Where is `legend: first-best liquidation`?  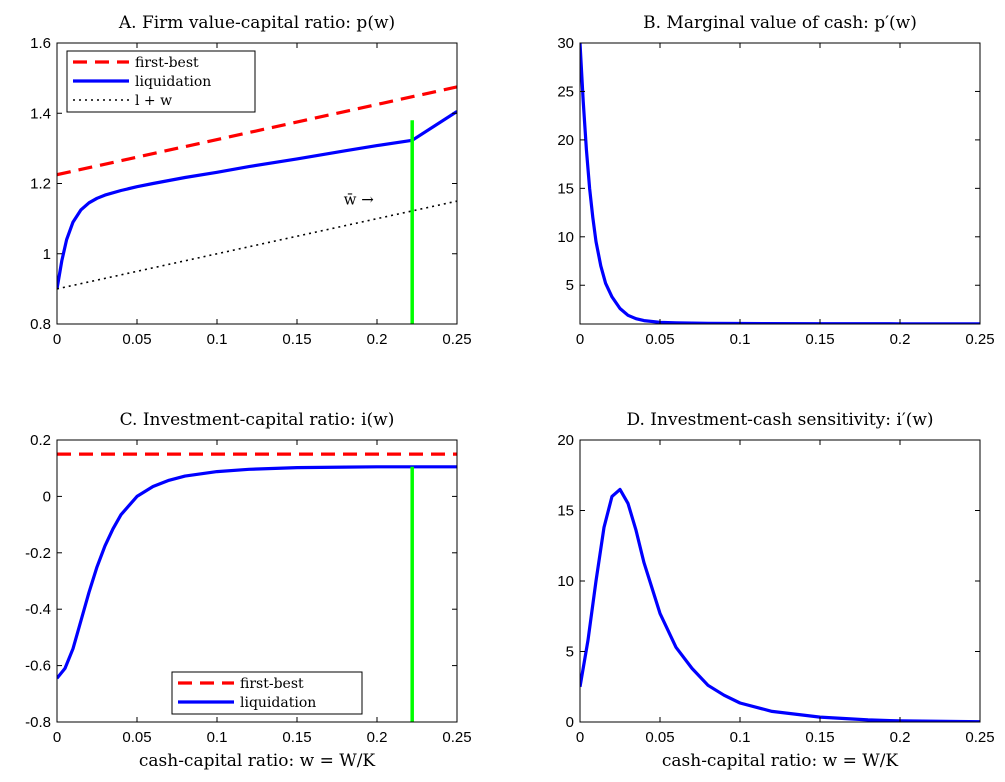 legend: first-best liquidation is located at coordinates (267, 693).